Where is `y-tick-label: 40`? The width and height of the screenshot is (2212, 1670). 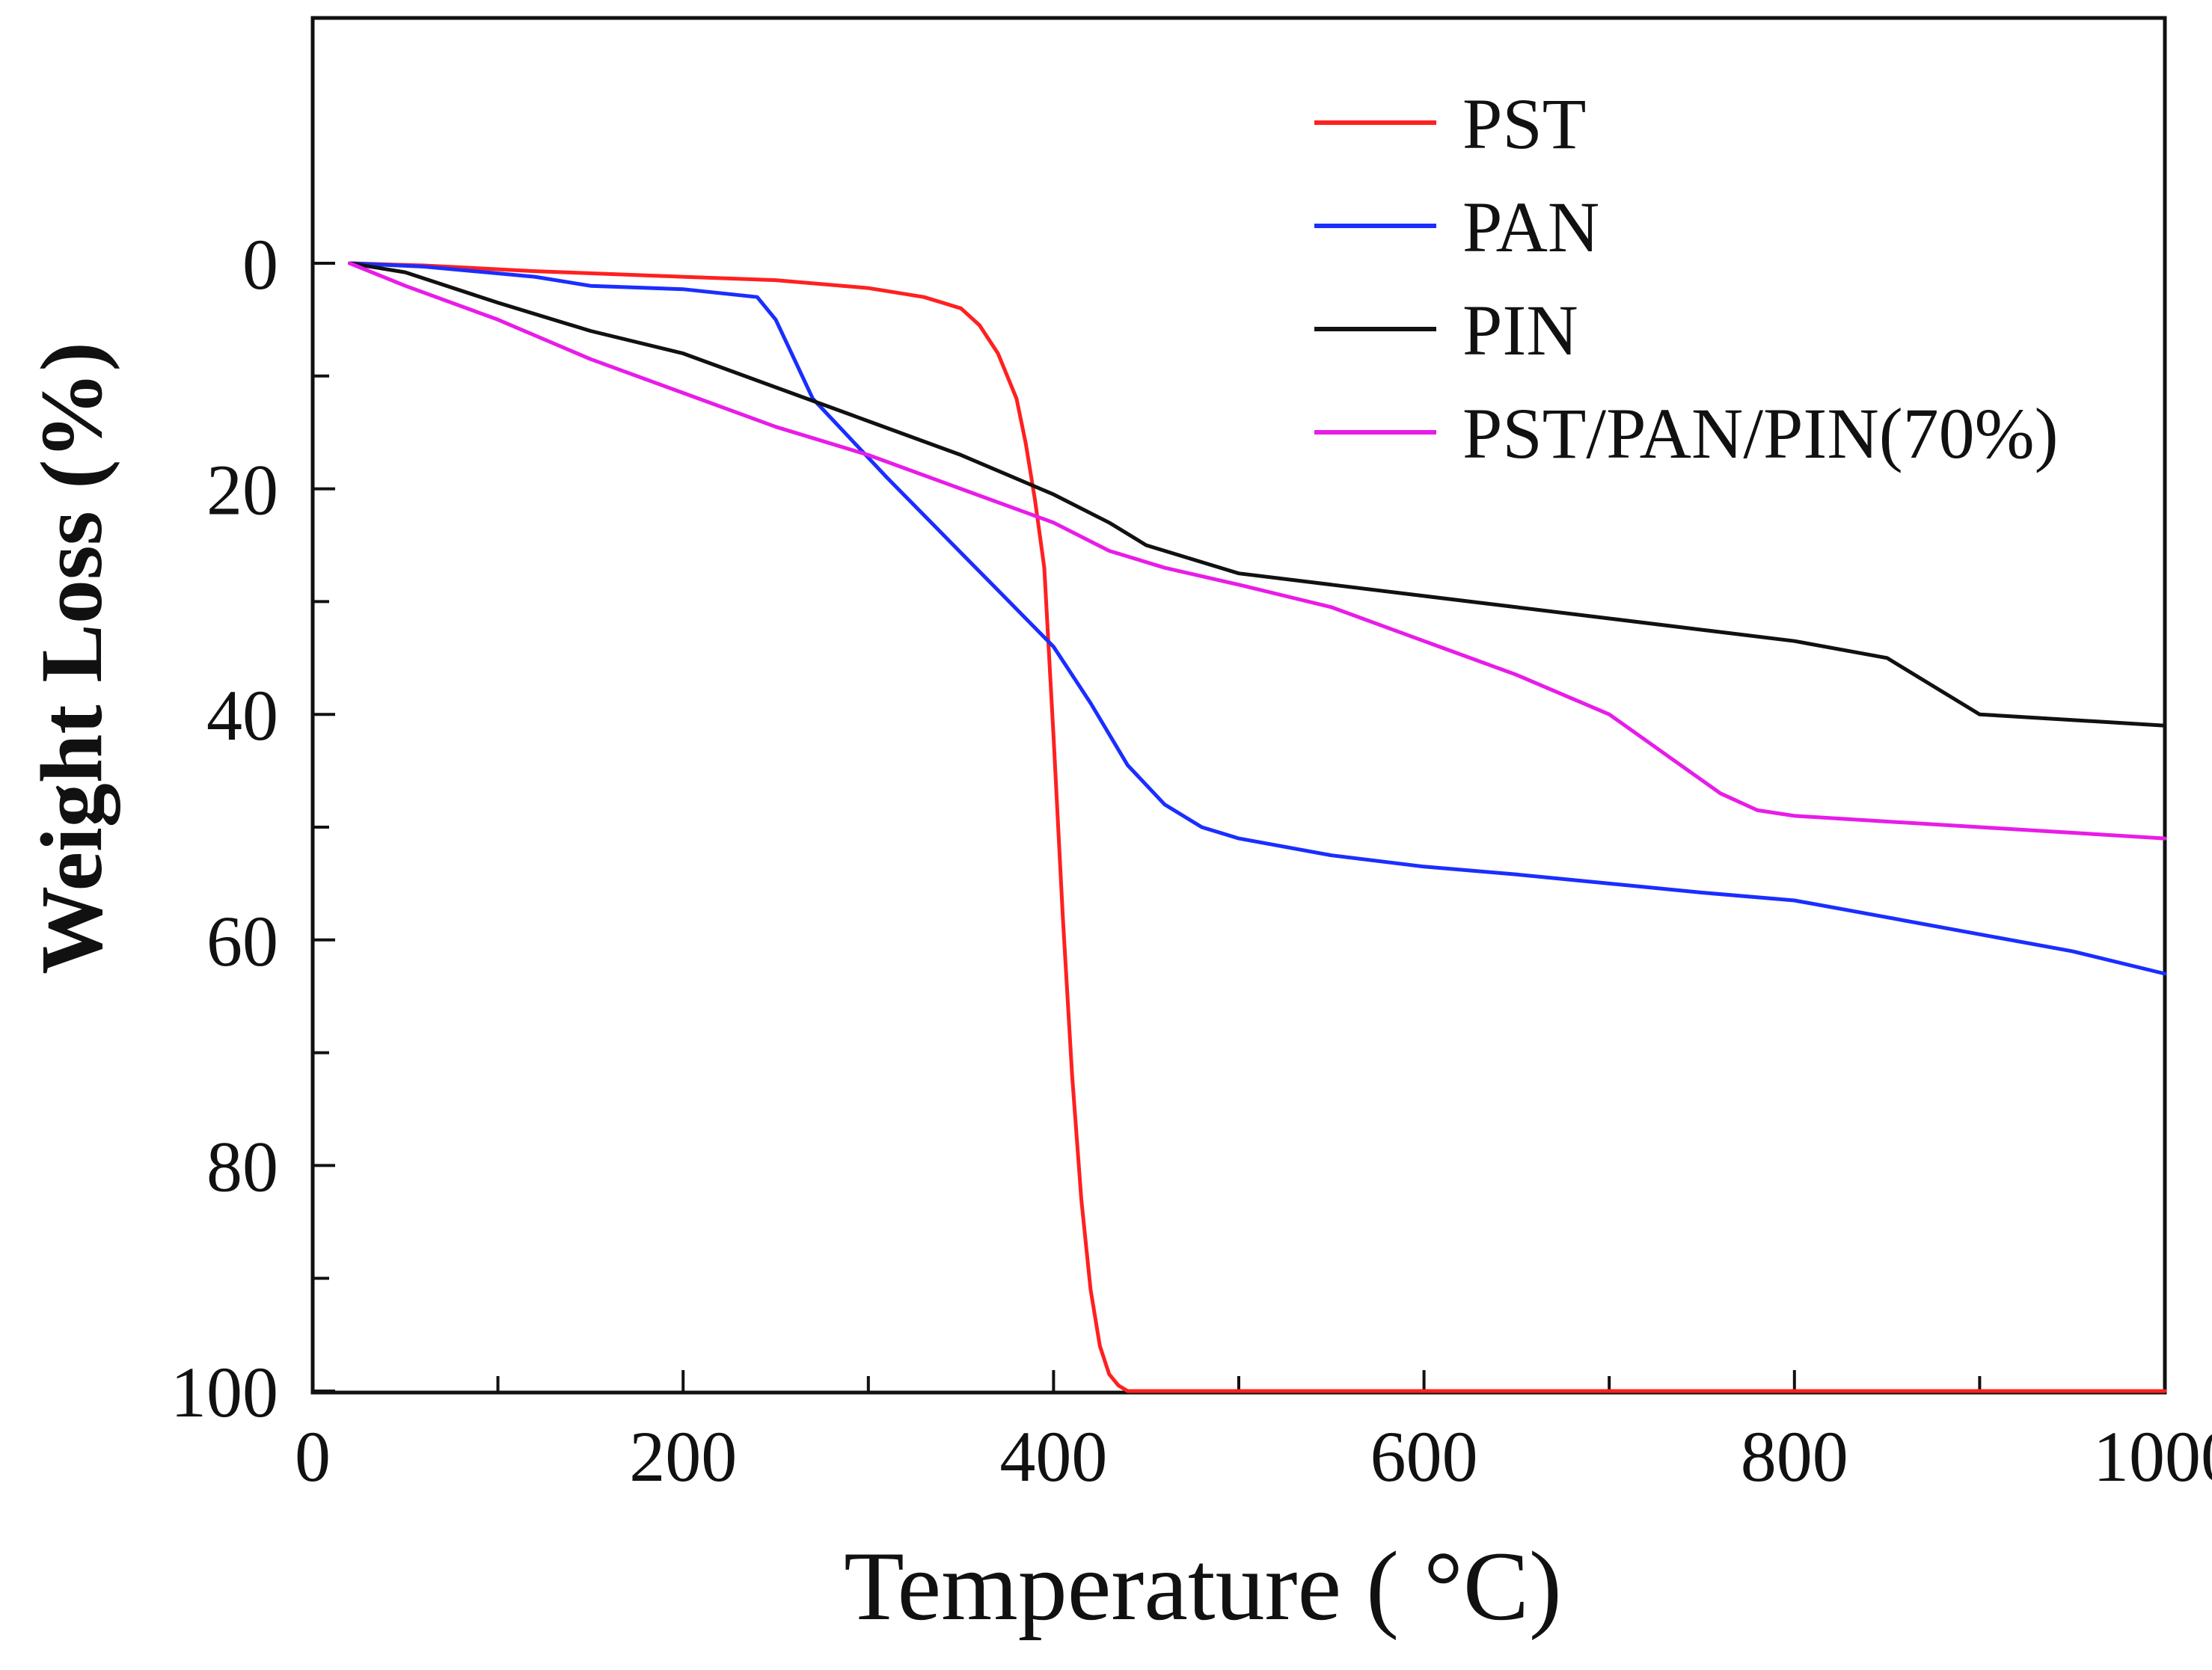
y-tick-label: 40 is located at coordinates (242, 715).